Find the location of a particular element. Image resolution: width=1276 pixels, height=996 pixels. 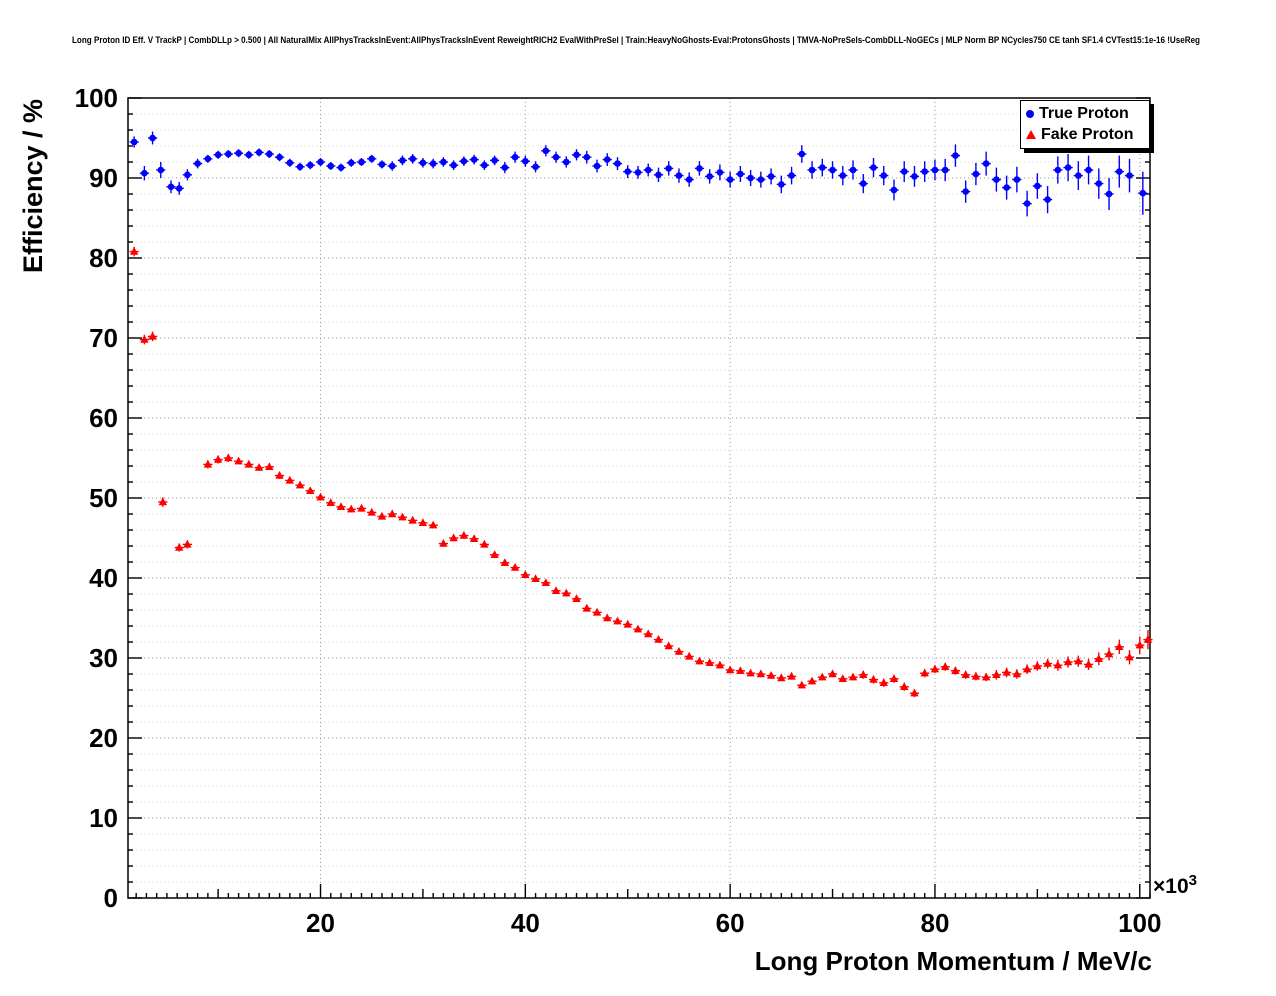

x-tick-label: 80 is located at coordinates (934, 923).